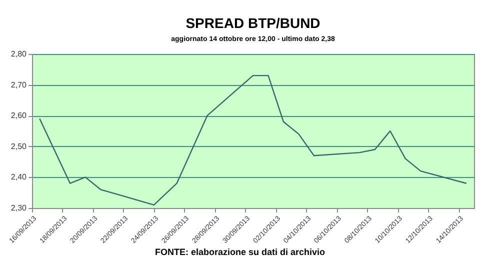 The height and width of the screenshot is (270, 480). I want to click on source-note: FONTE: elaborazione su dati di archivio, so click(240, 252).